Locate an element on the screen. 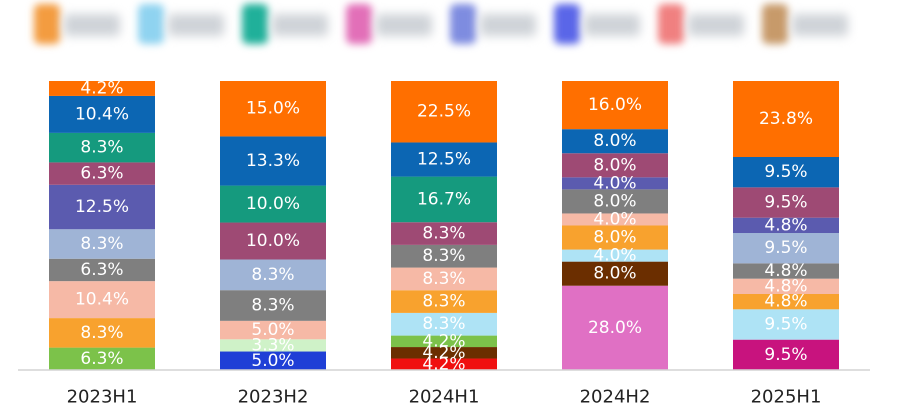  segment-value-label: 16.0% is located at coordinates (615, 105).